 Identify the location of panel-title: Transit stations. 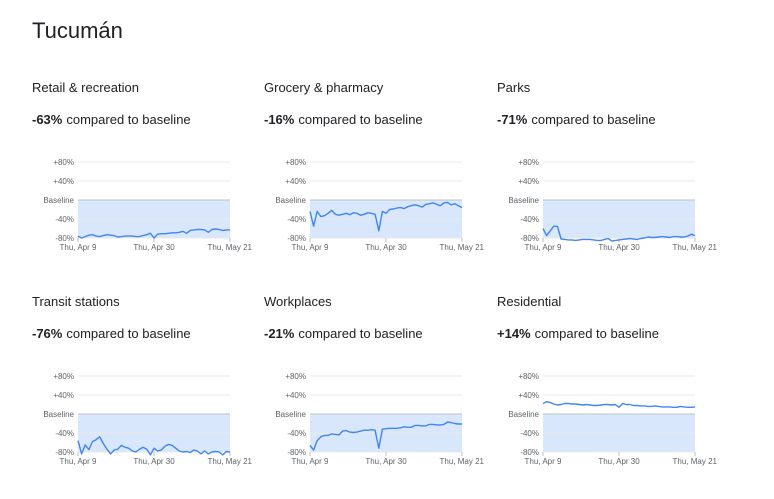
(76, 301).